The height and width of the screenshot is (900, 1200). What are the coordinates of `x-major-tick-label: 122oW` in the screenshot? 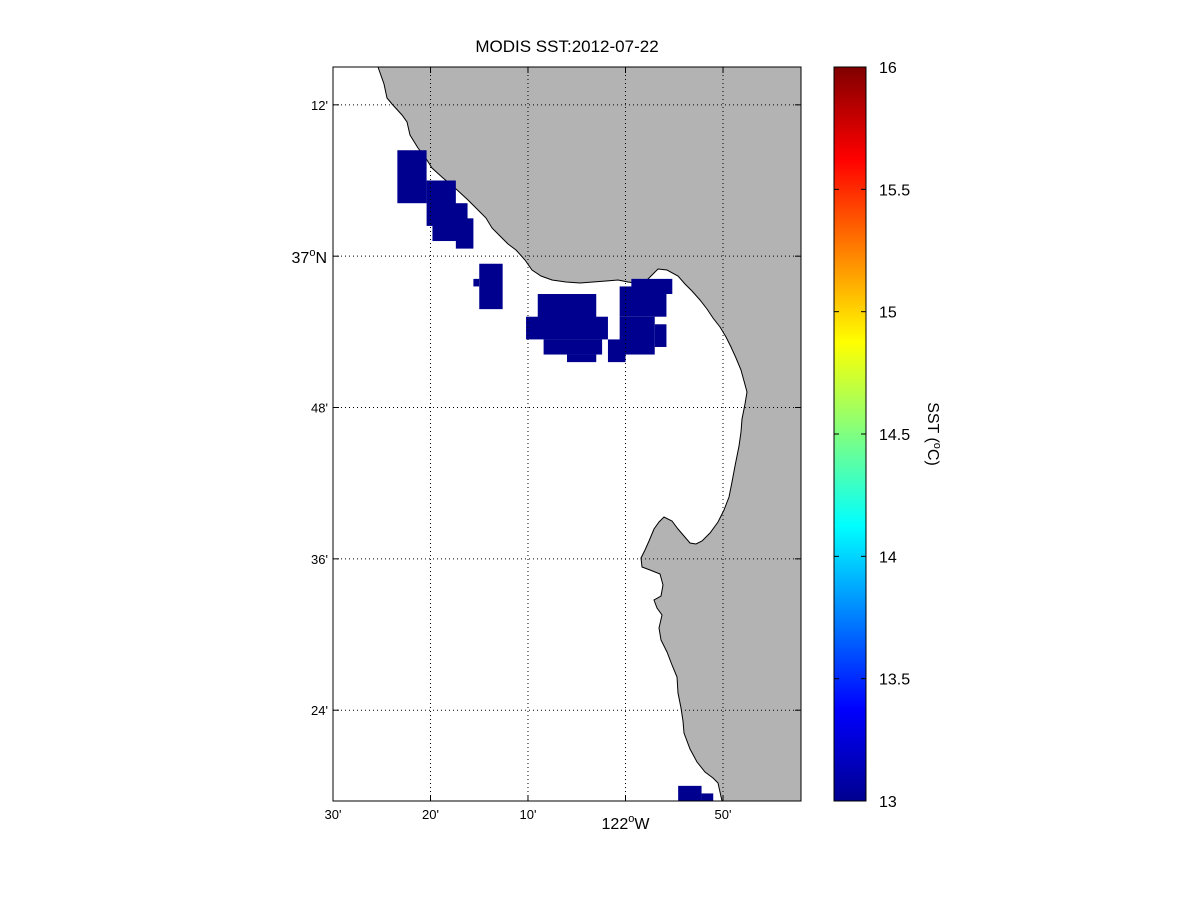 It's located at (626, 823).